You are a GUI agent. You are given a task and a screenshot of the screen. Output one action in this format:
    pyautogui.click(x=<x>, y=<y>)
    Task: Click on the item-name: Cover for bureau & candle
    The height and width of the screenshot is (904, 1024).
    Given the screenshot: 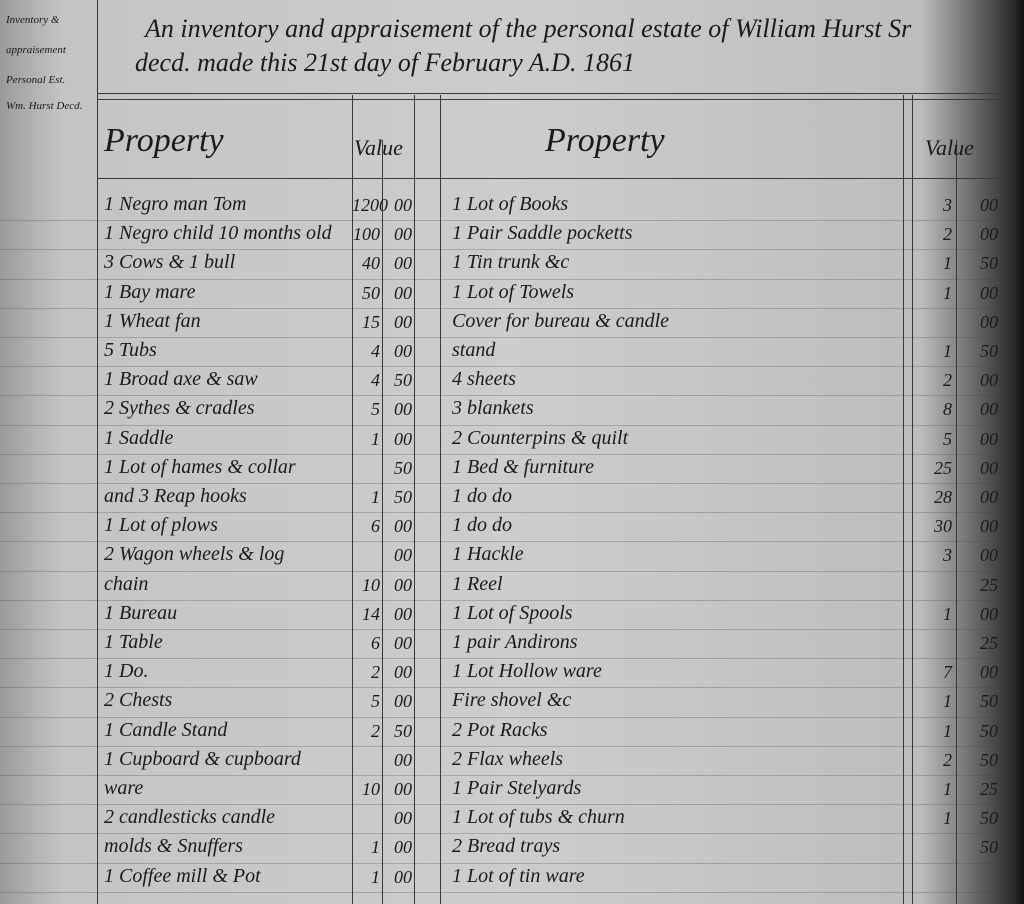 What is the action you would take?
    pyautogui.click(x=561, y=320)
    